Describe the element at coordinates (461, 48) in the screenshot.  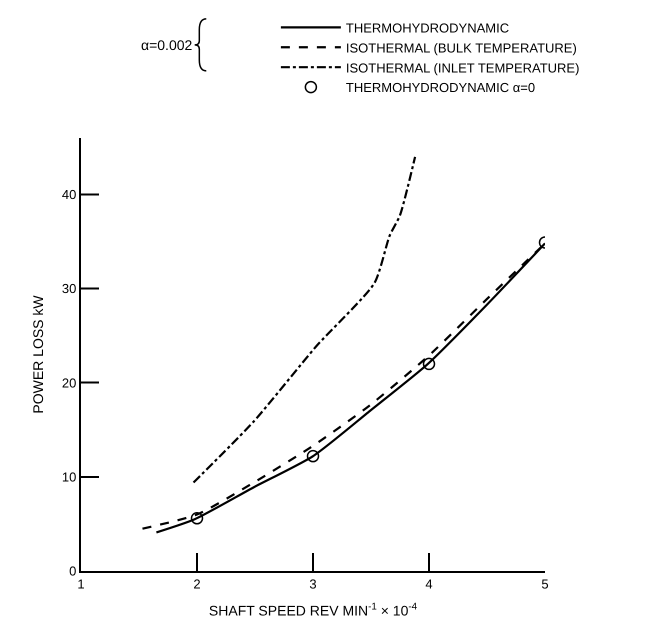
I see `legend-label: ISOTHERMAL (BULK TEMPERATURE)` at that location.